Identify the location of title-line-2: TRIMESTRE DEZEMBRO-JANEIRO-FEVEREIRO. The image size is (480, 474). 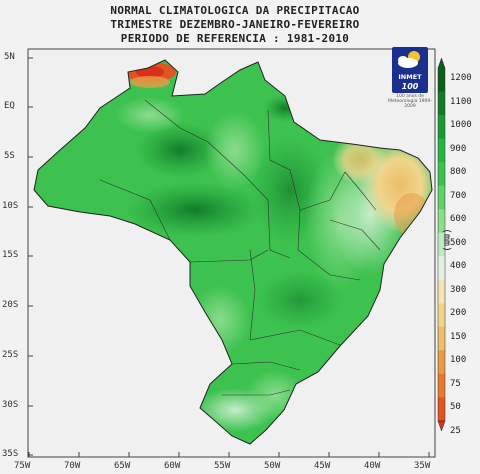
(235, 24).